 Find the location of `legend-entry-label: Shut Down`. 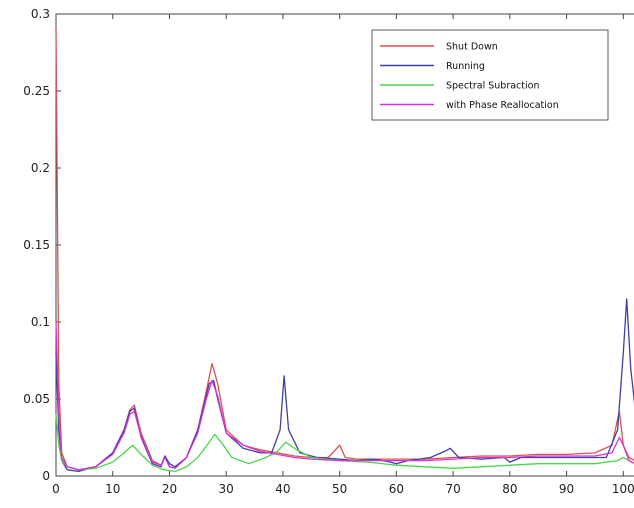

legend-entry-label: Shut Down is located at coordinates (472, 47).